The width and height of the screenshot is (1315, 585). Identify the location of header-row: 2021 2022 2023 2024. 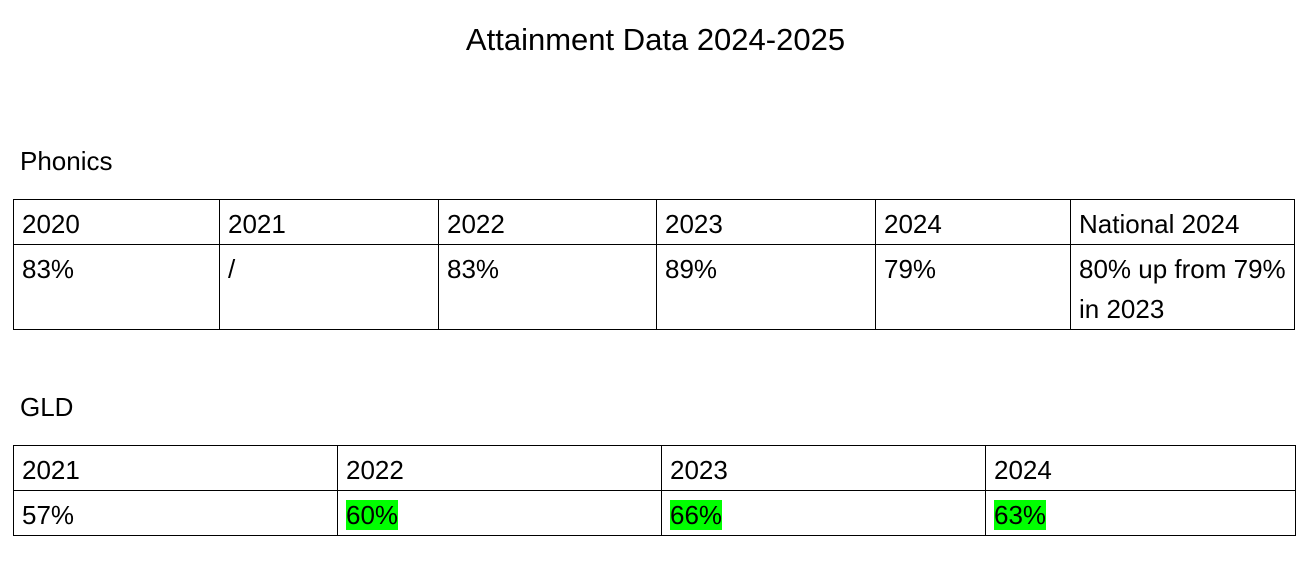
(654, 468).